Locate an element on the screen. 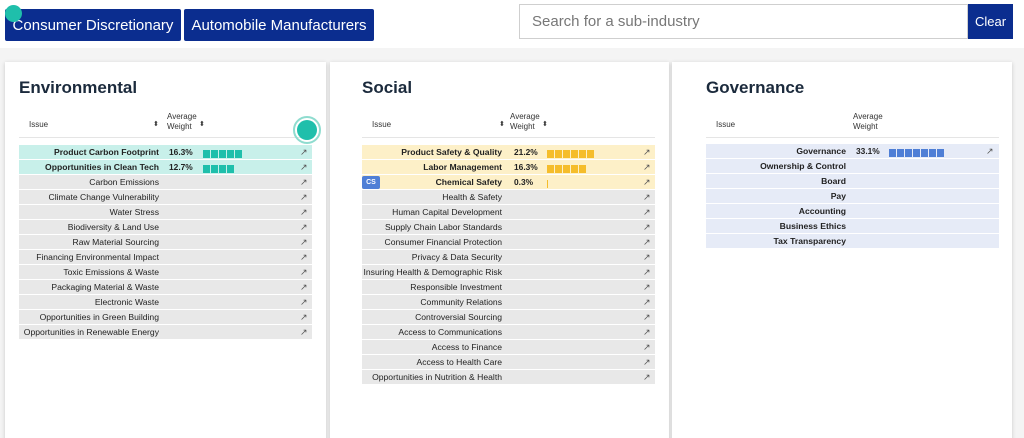 This screenshot has height=438, width=1024. table-row: Biodiversity & Land Use ↗ is located at coordinates (165, 227).